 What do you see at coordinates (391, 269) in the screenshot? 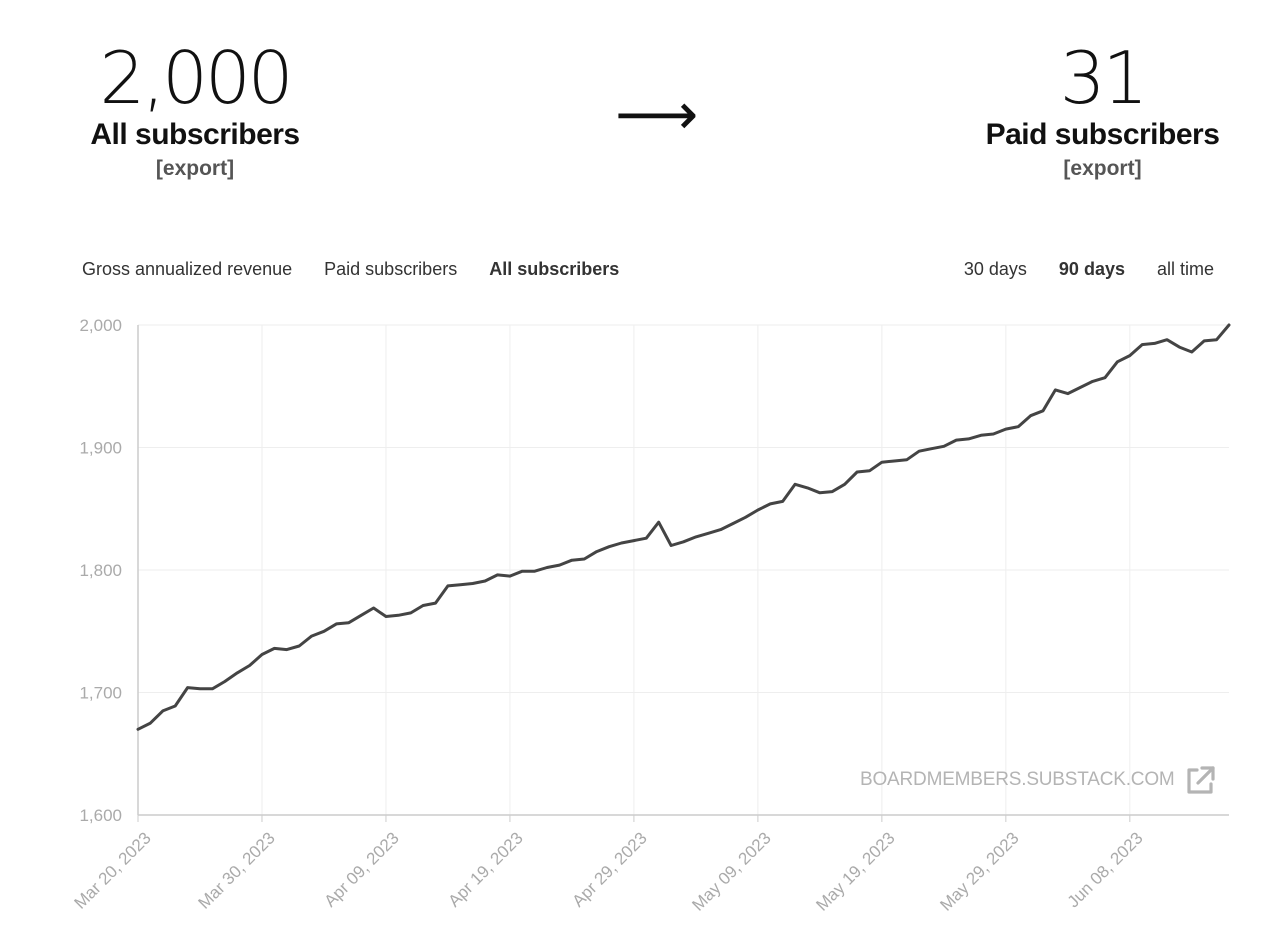
I see `tab-paid-subscribers: Paid subscribers` at bounding box center [391, 269].